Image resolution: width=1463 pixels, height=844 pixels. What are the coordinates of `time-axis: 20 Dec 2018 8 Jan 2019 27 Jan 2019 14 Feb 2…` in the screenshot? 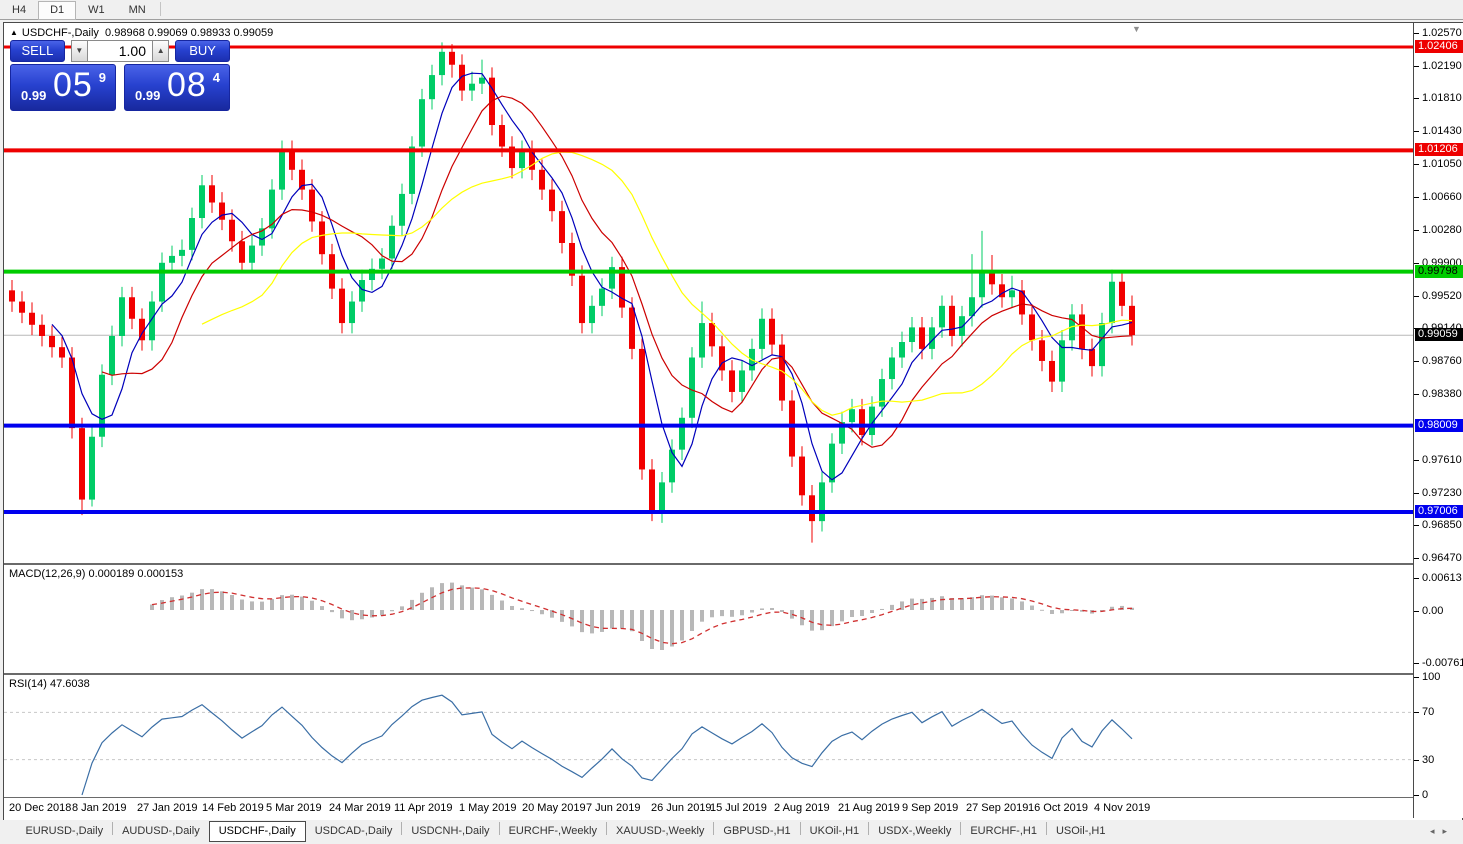 It's located at (708, 808).